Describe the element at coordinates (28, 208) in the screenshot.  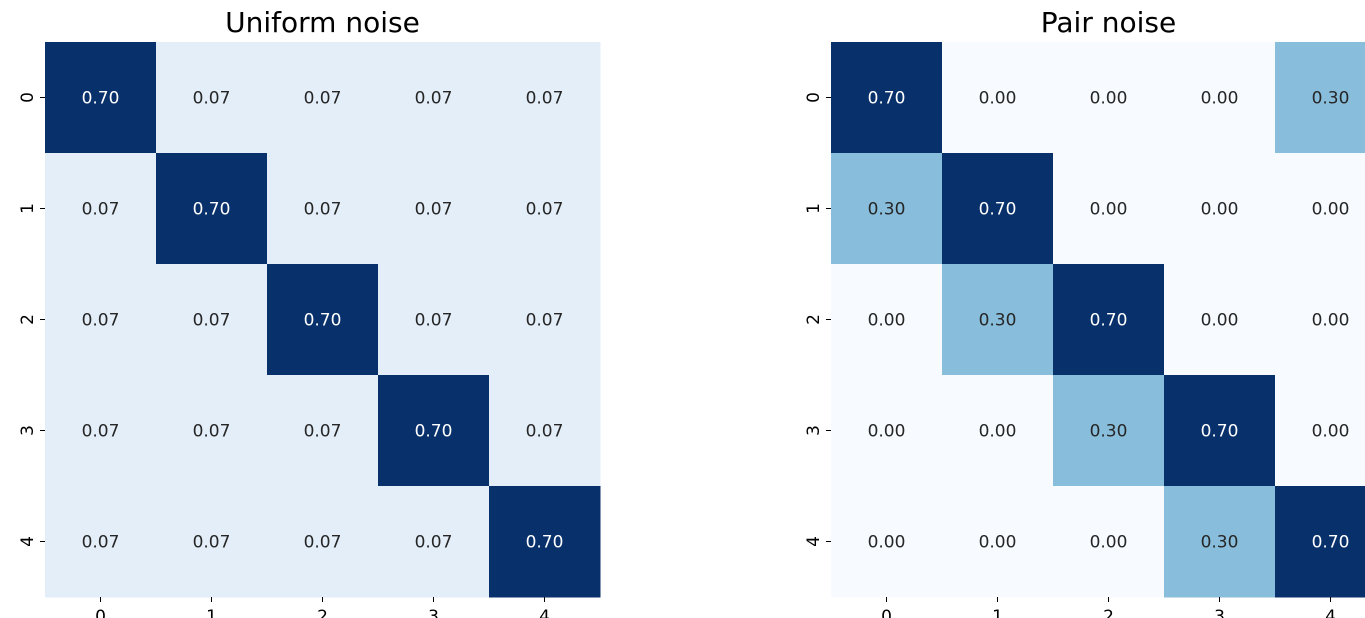
I see `y-tick-label: 1` at that location.